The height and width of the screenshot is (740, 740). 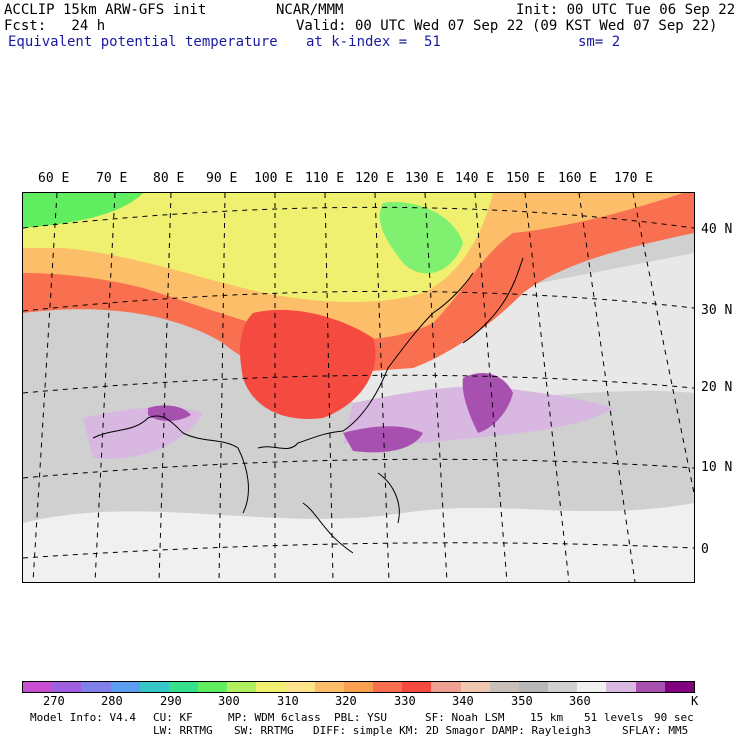 I want to click on colorbar-unit: K, so click(x=695, y=701).